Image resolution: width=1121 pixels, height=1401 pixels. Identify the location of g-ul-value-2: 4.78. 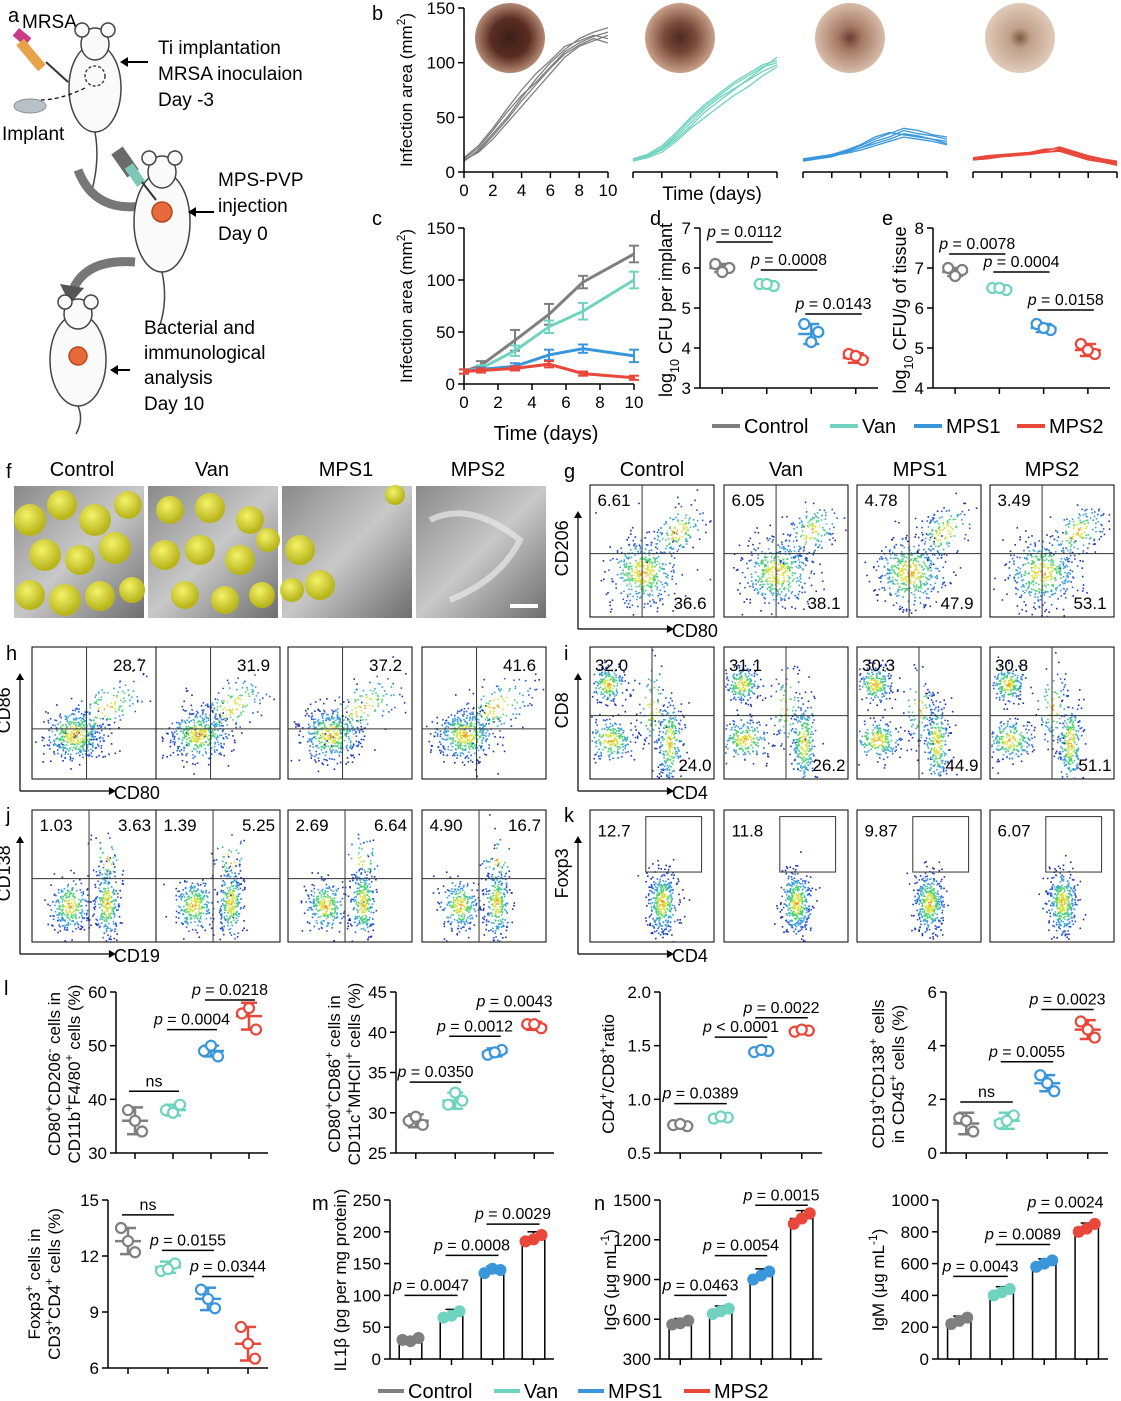
(880, 500).